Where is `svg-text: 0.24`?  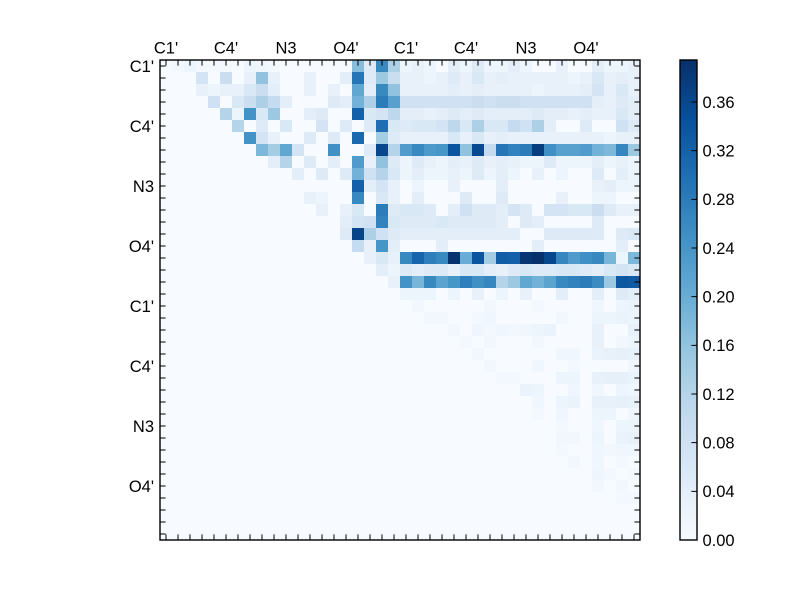 svg-text: 0.24 is located at coordinates (719, 249).